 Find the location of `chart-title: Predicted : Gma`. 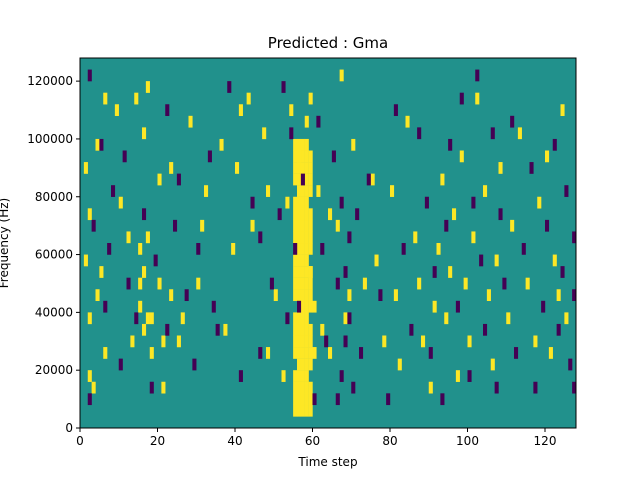

chart-title: Predicted : Gma is located at coordinates (328, 43).